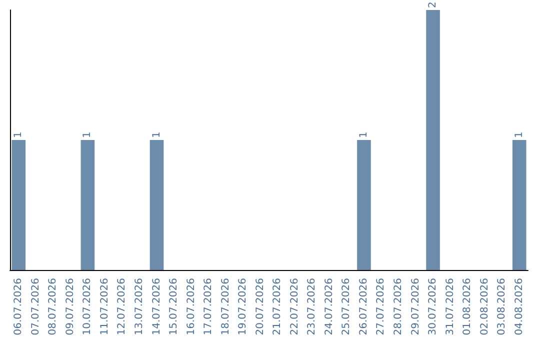 The width and height of the screenshot is (540, 340). Describe the element at coordinates (104, 307) in the screenshot. I see `x-tick-label: 11.07.2026` at that location.